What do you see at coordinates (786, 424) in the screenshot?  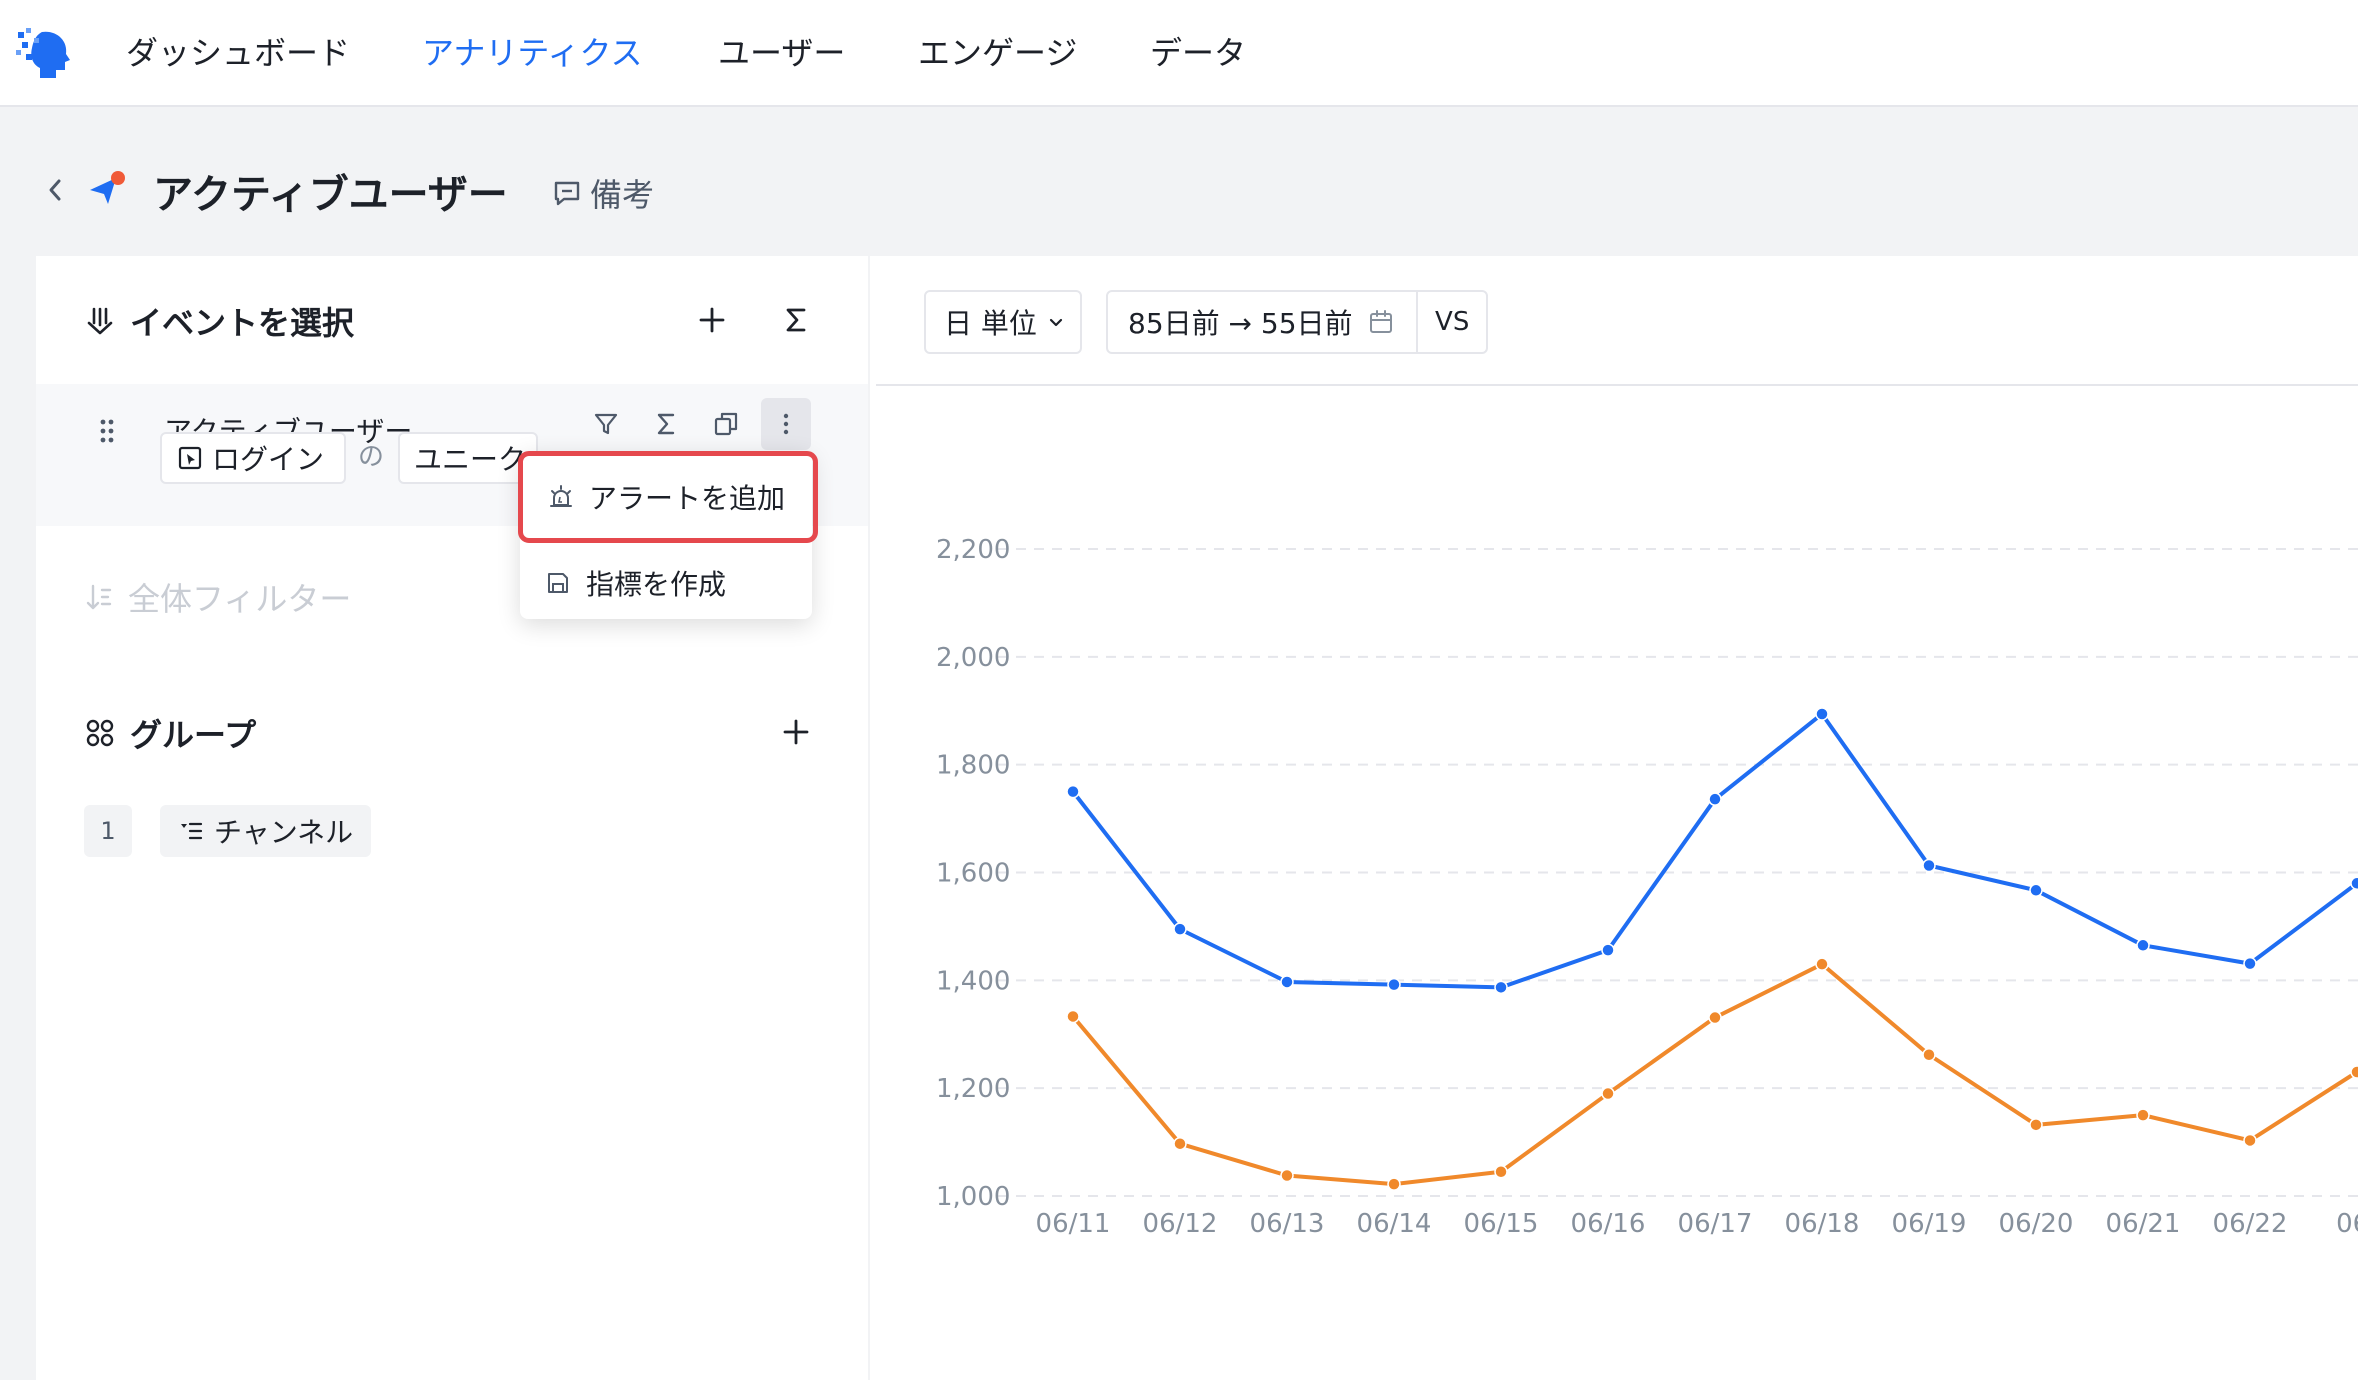 I see `event-more-button` at bounding box center [786, 424].